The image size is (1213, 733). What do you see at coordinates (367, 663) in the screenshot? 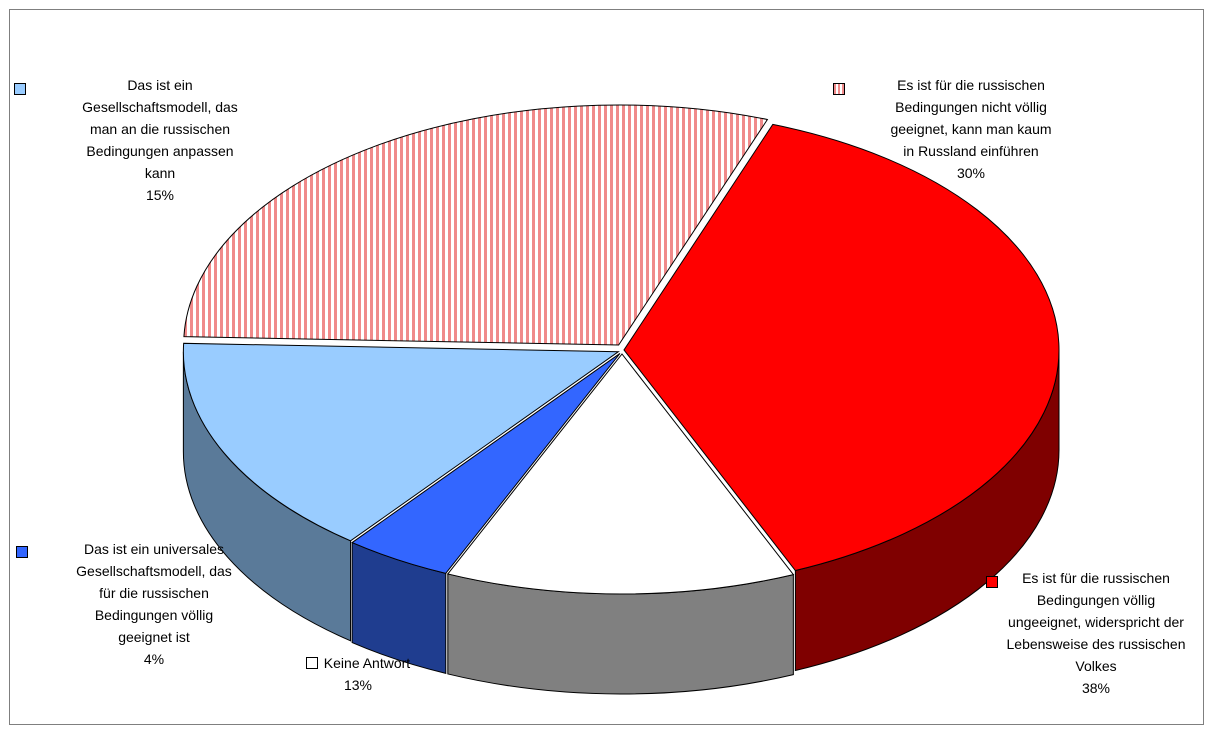
I see `label-keine-antwort-text: Keine Antwort` at bounding box center [367, 663].